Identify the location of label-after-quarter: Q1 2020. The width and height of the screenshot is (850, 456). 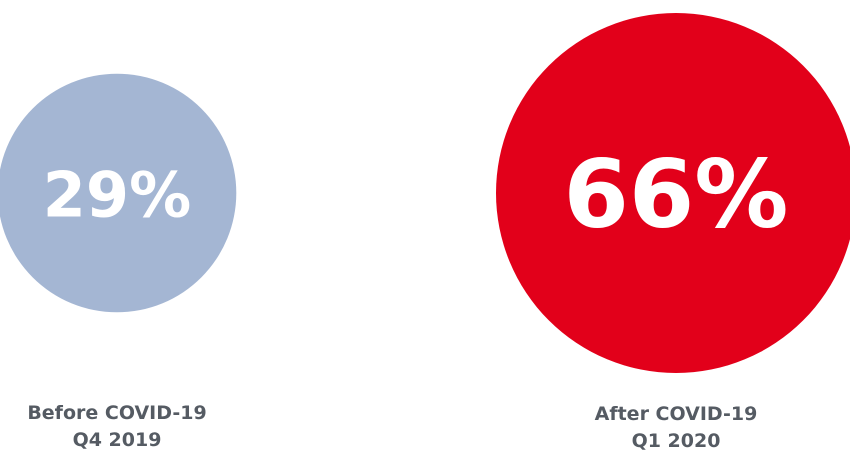
(676, 441).